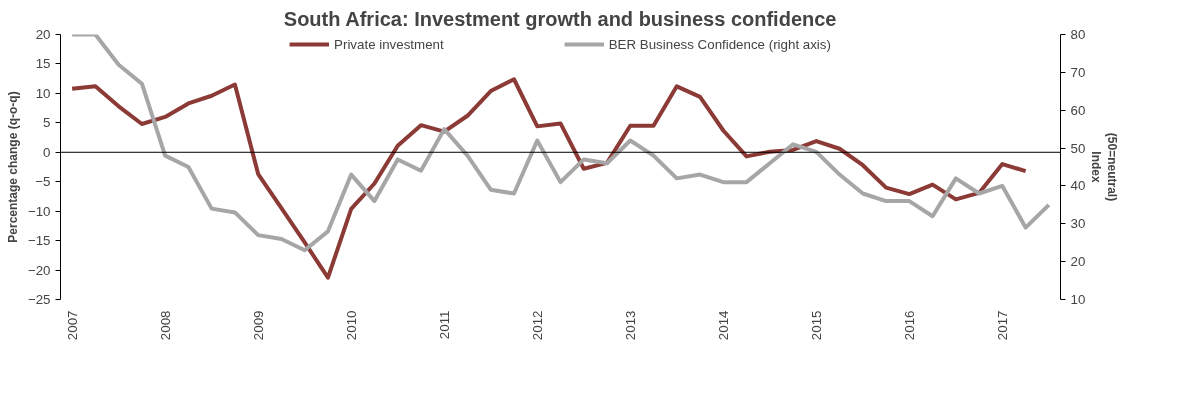 This screenshot has height=419, width=1190. What do you see at coordinates (909, 325) in the screenshot?
I see `x-tick-label: 2016` at bounding box center [909, 325].